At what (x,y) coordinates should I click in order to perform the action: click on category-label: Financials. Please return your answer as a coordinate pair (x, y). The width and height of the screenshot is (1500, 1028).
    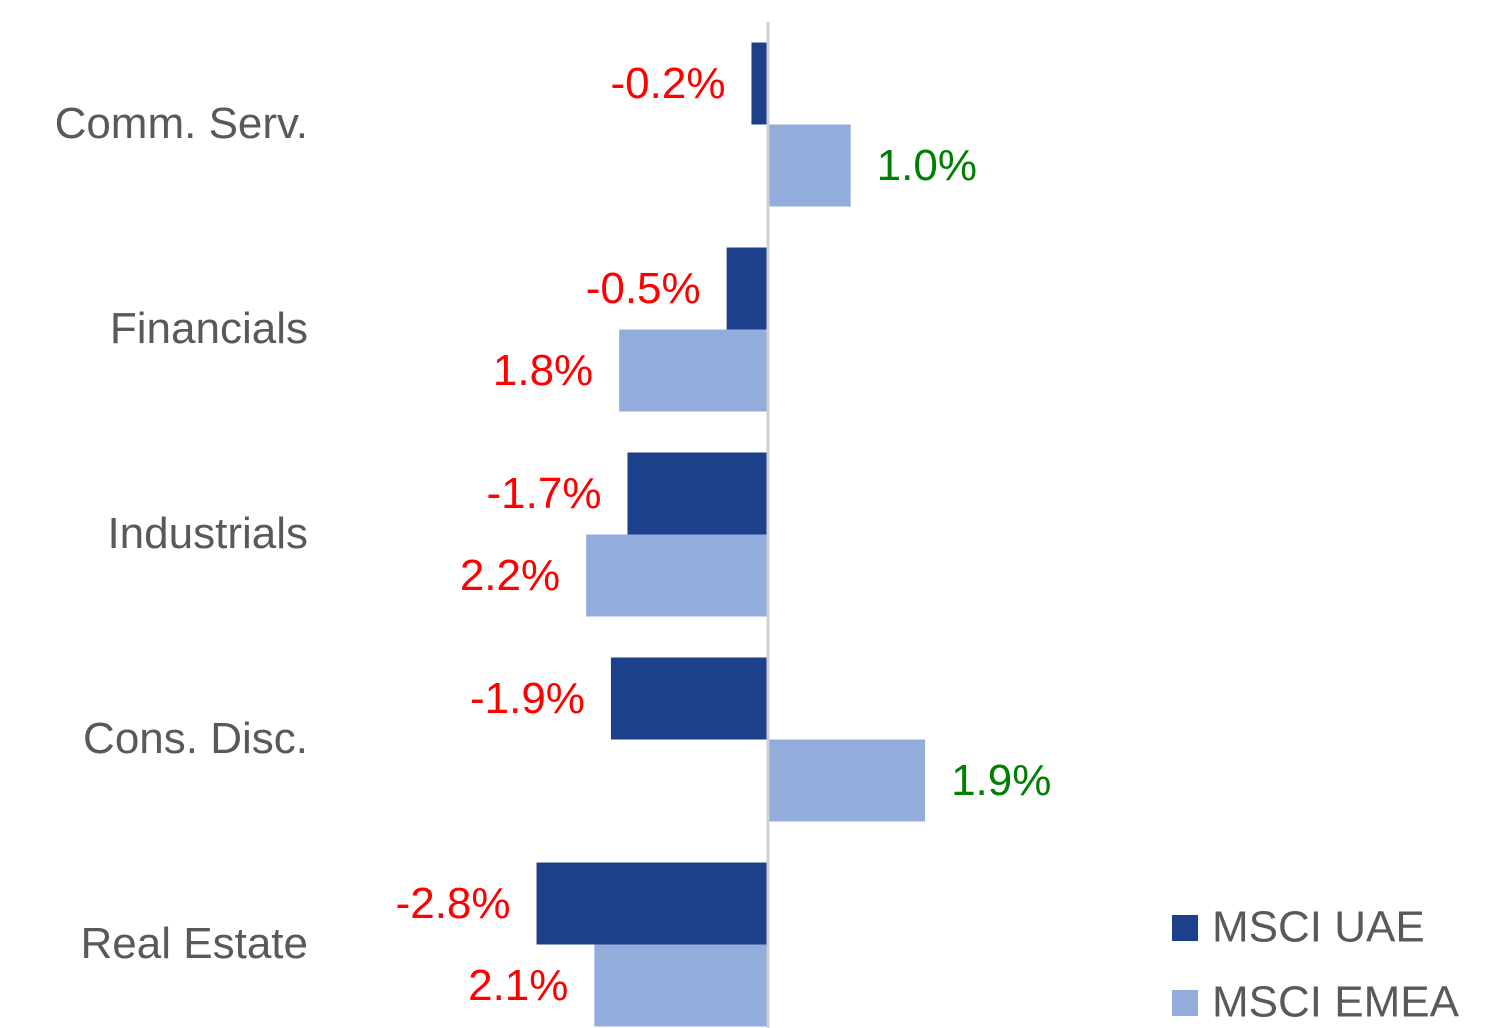
    Looking at the image, I should click on (209, 328).